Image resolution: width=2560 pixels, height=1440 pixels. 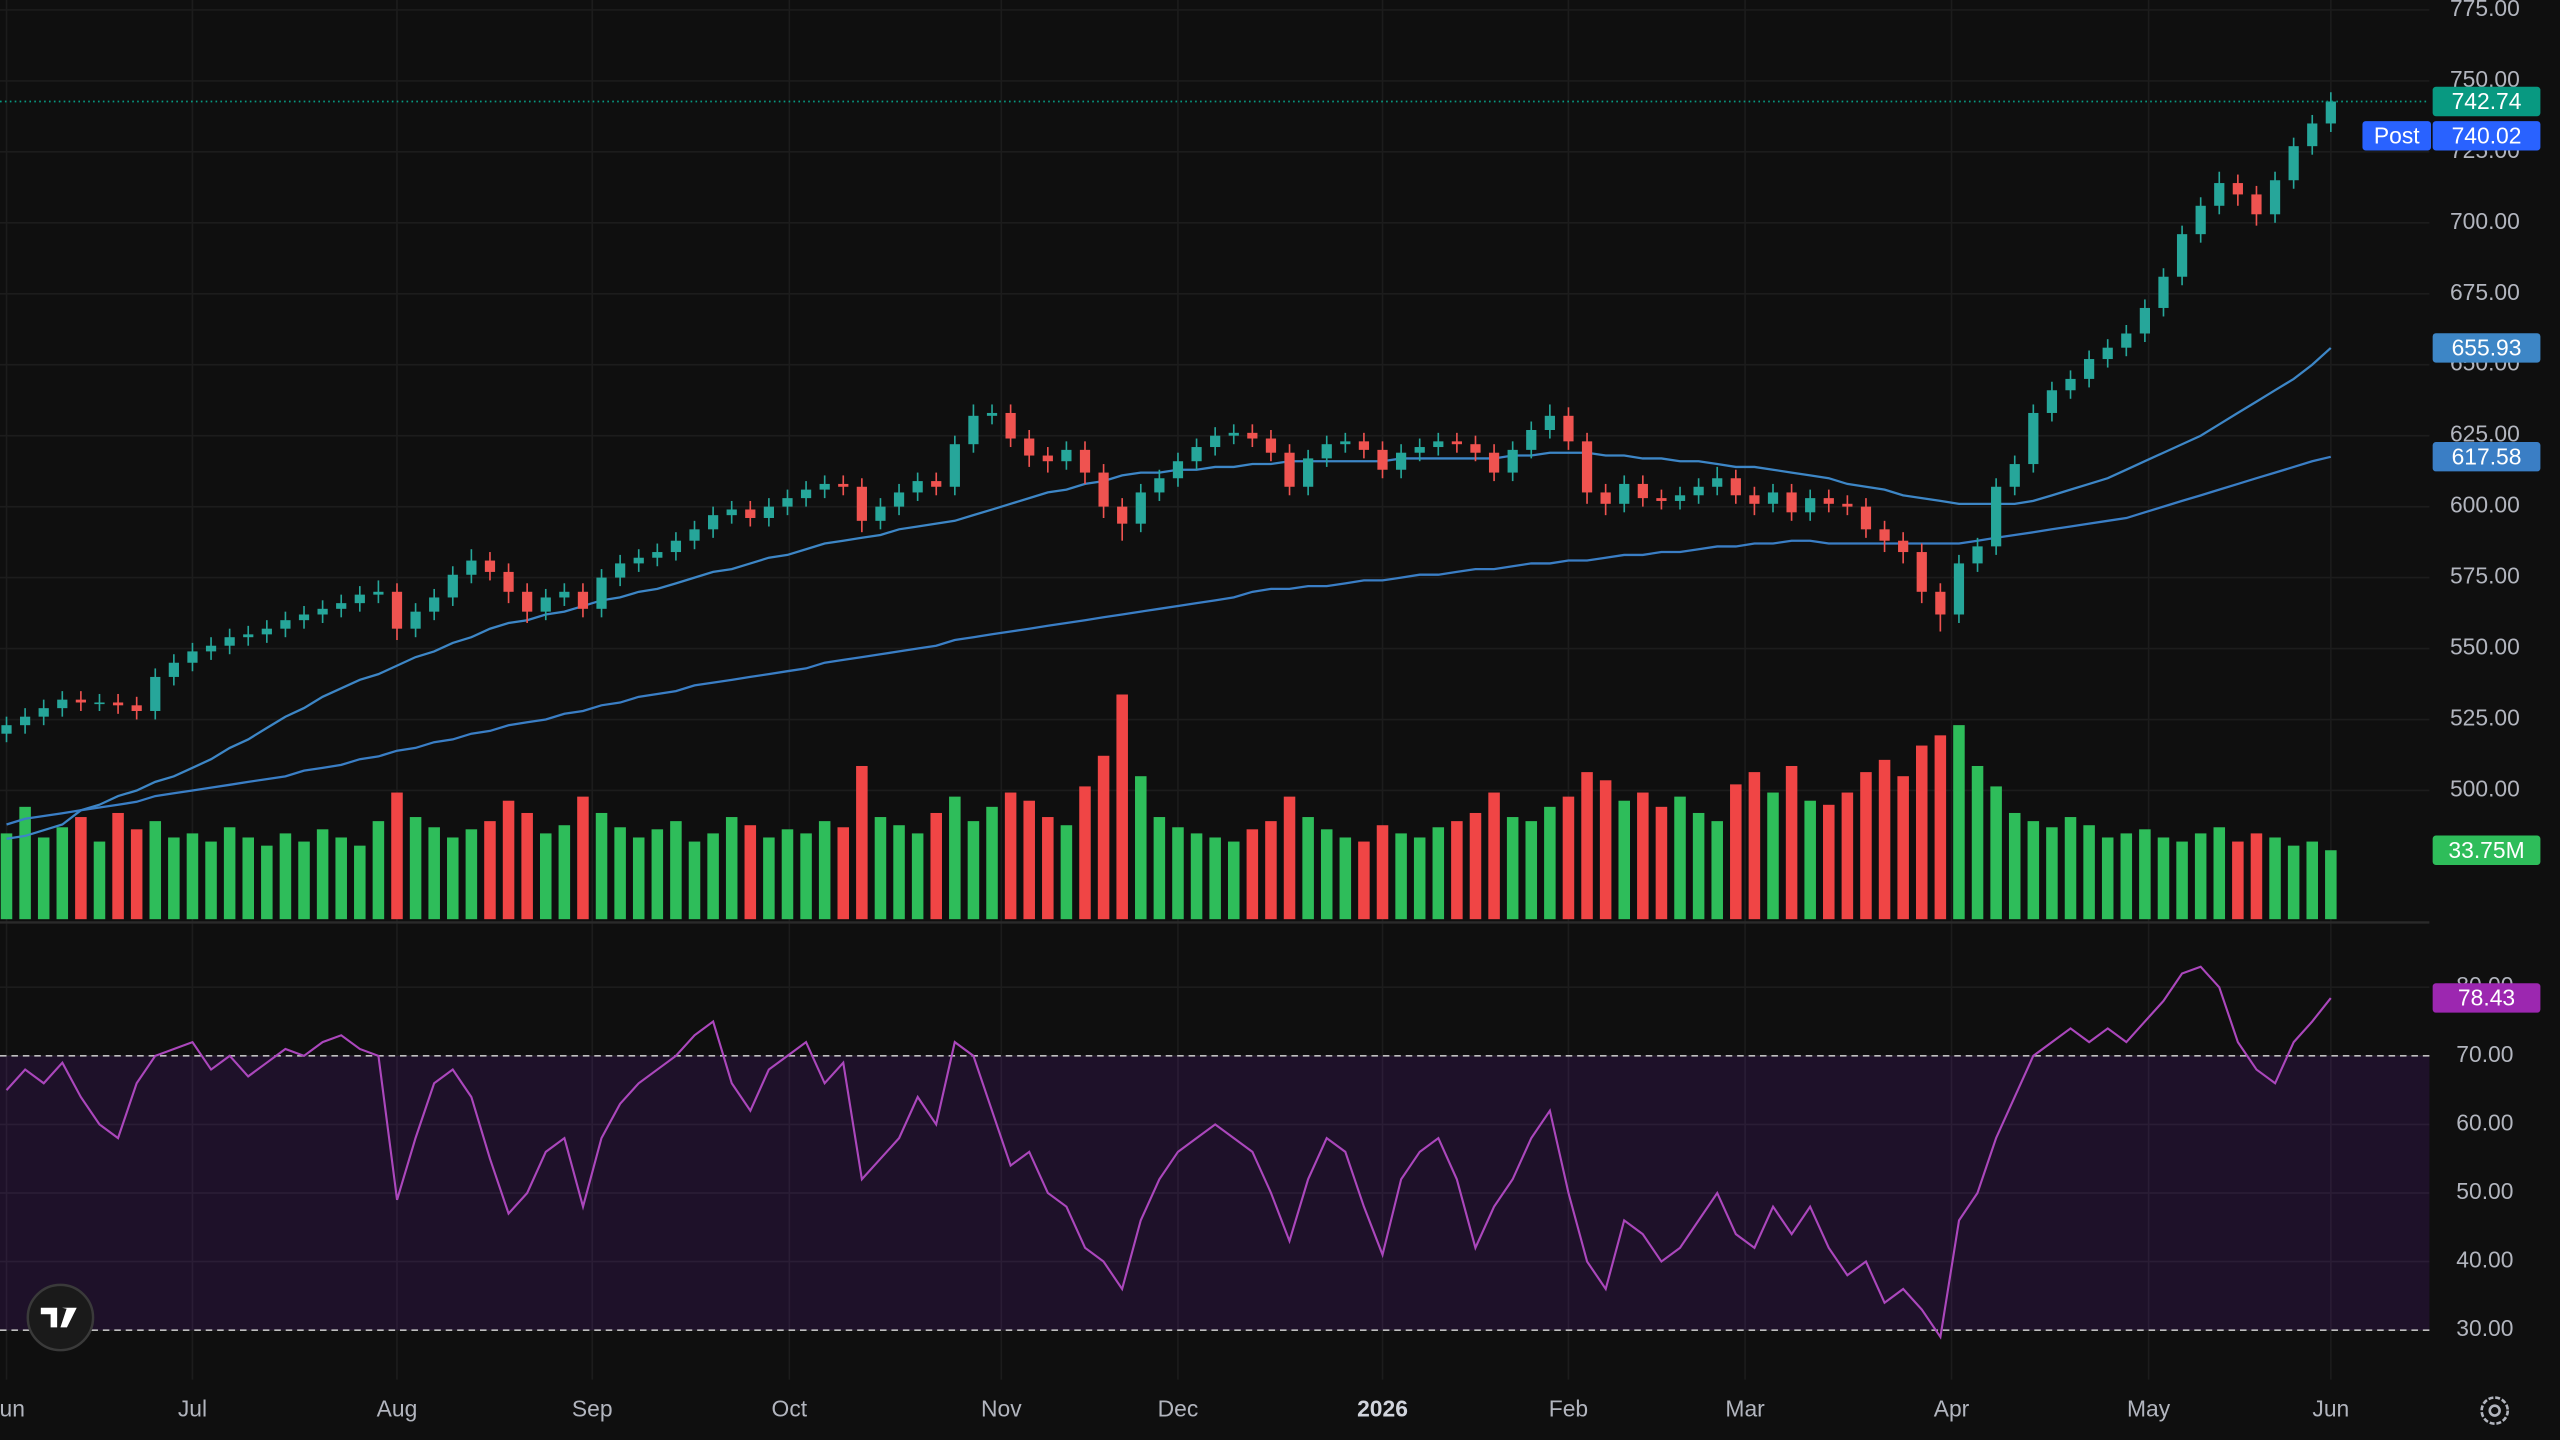 I want to click on x-tick-label: Dec, so click(x=1178, y=1409).